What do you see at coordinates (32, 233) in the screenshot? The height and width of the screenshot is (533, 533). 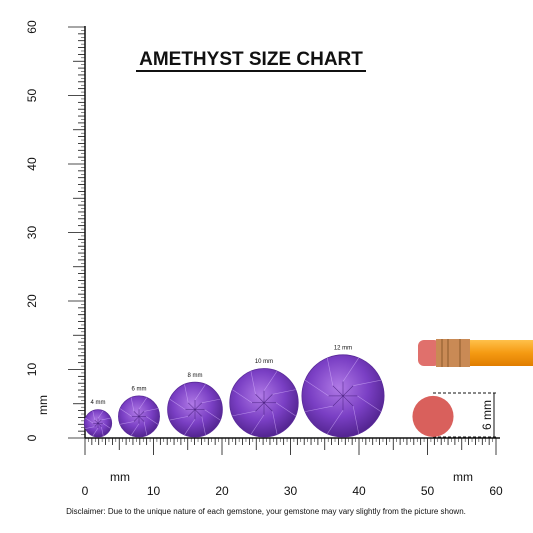 I see `vertical-ruler-label: 30` at bounding box center [32, 233].